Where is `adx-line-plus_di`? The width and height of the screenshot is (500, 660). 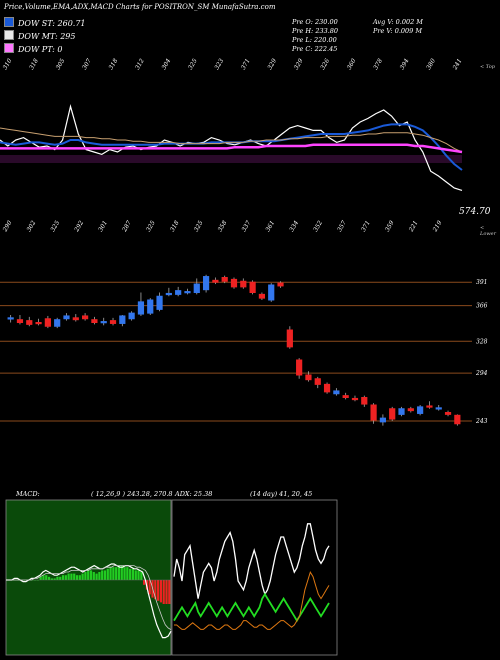 adx-line-plus_di is located at coordinates (251, 607).